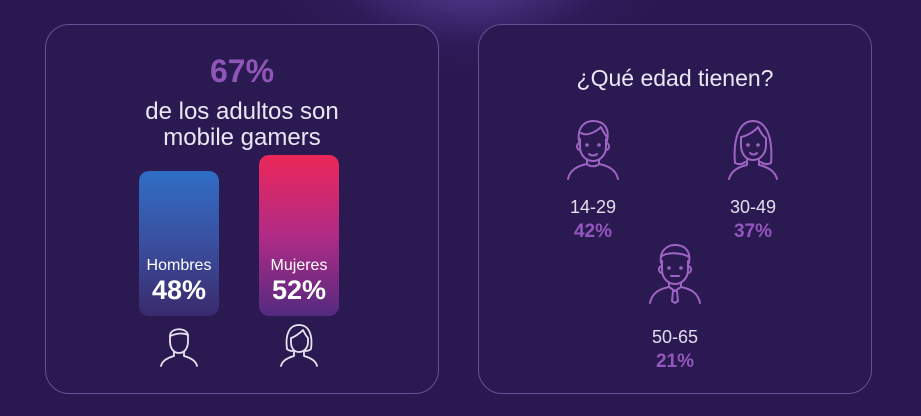  What do you see at coordinates (675, 274) in the screenshot?
I see `man-with-tie-icon` at bounding box center [675, 274].